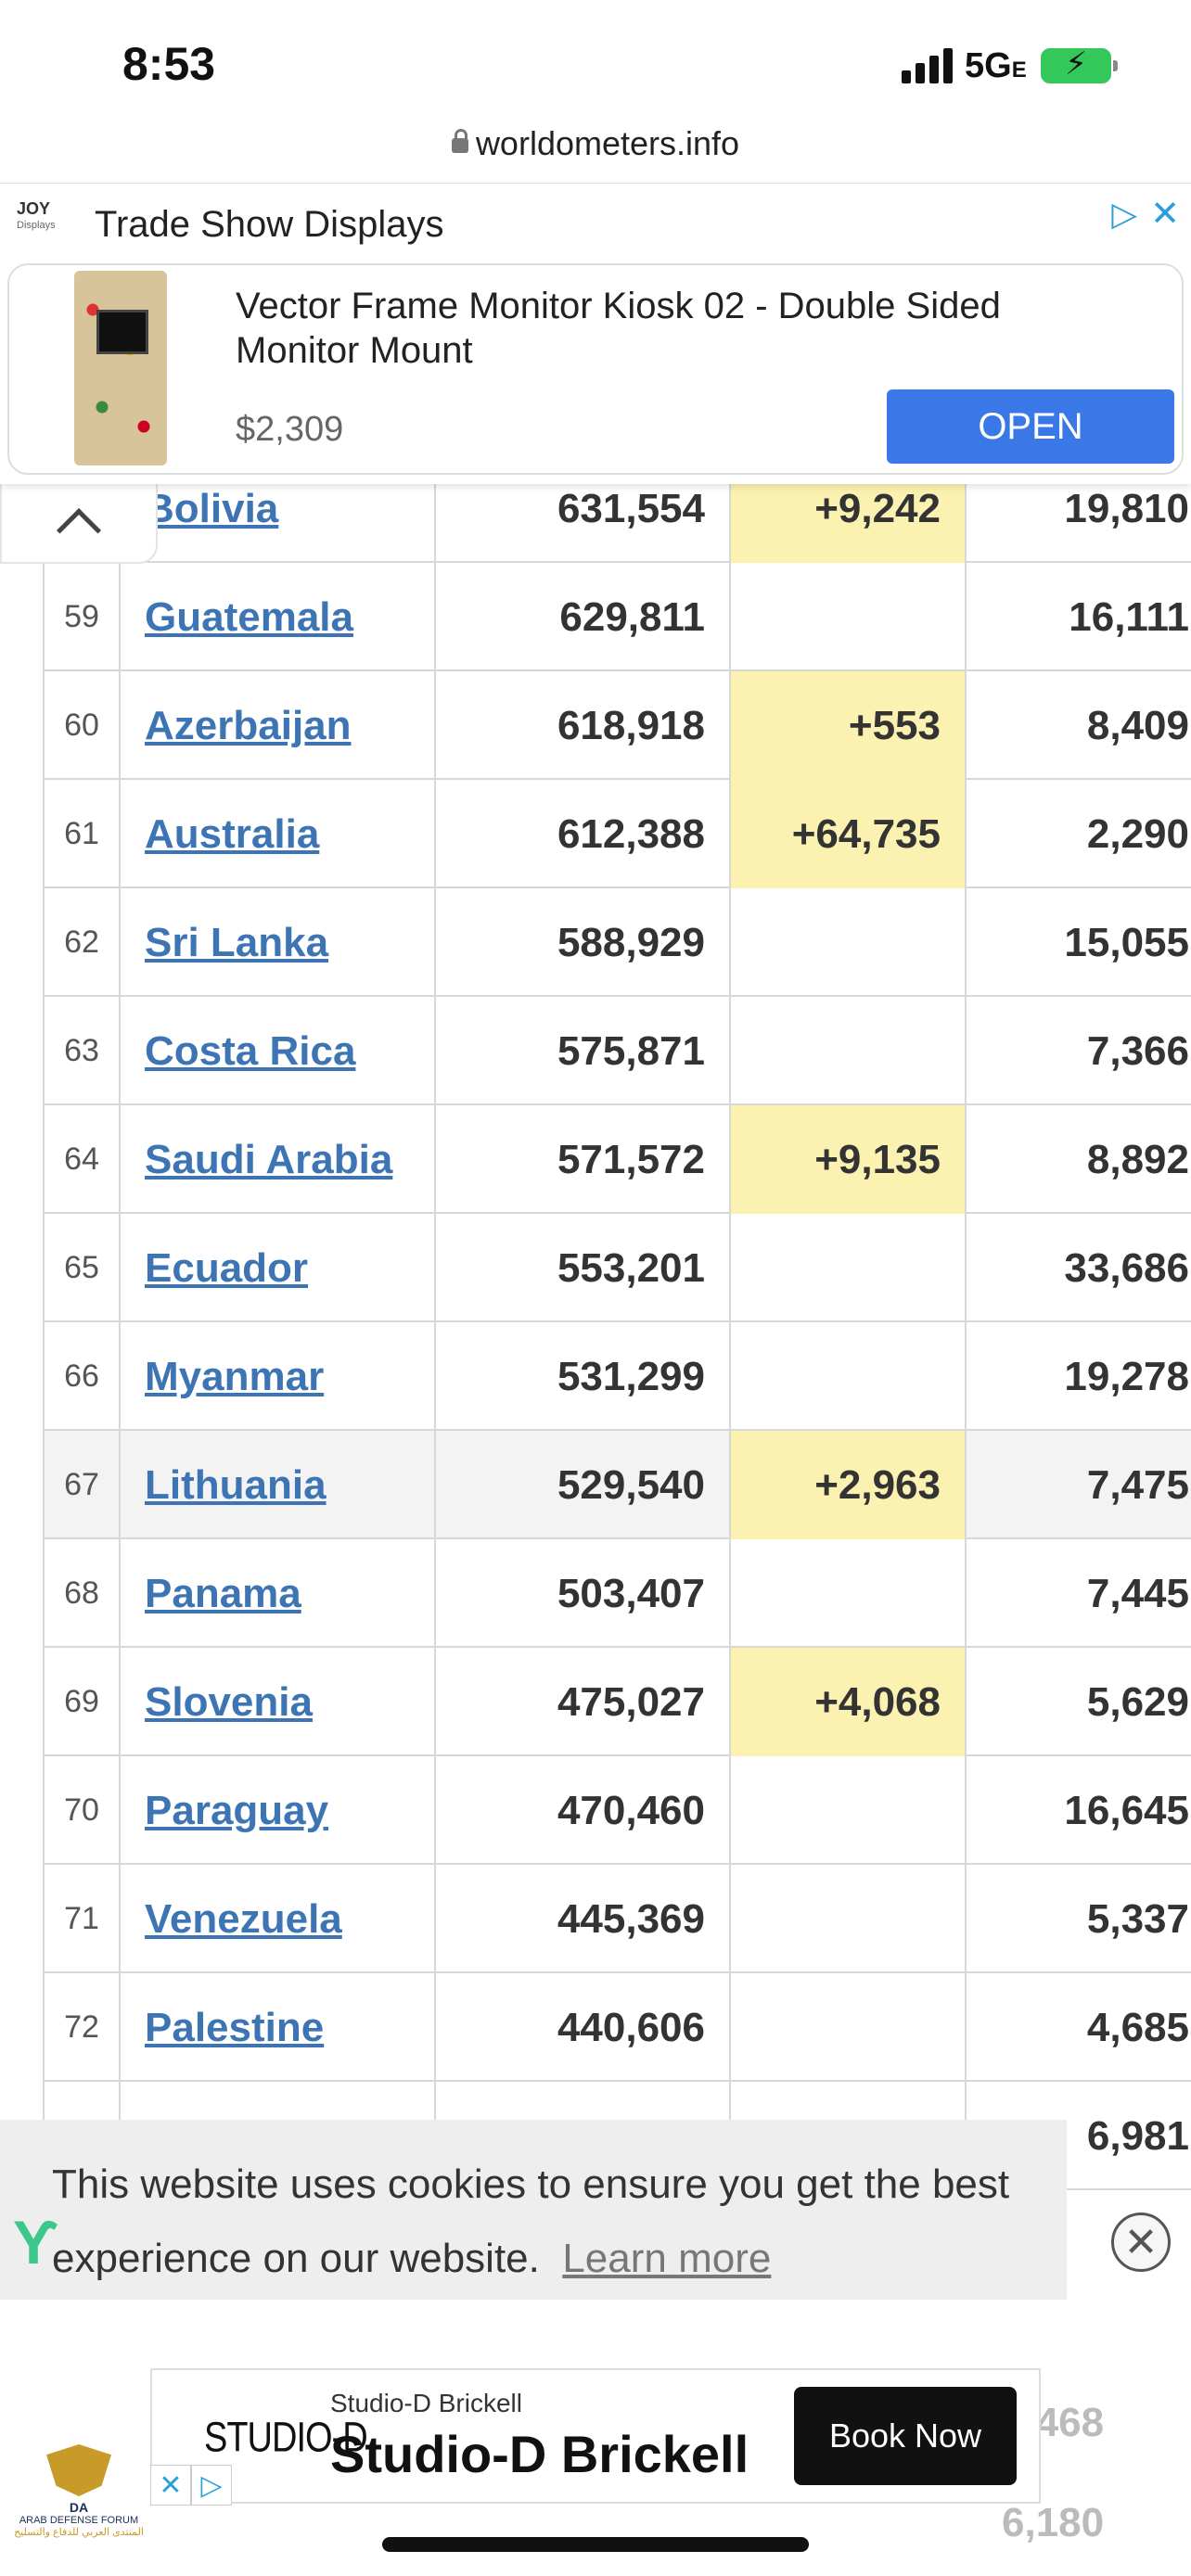 The width and height of the screenshot is (1191, 2576). Describe the element at coordinates (847, 726) in the screenshot. I see `new-cases-cell: +553` at that location.